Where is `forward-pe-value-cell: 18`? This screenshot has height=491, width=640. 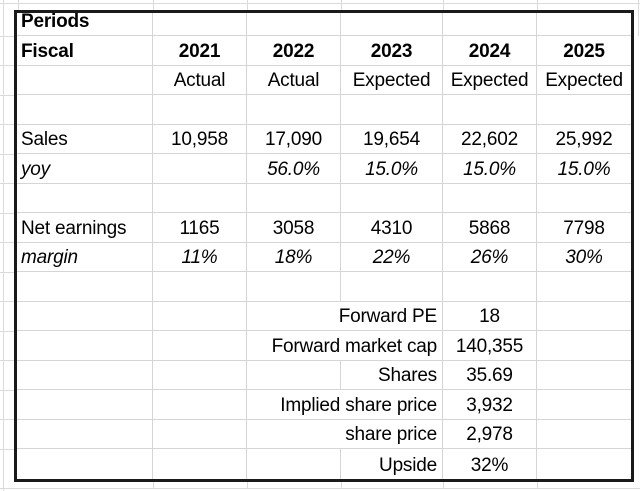 forward-pe-value-cell: 18 is located at coordinates (490, 316).